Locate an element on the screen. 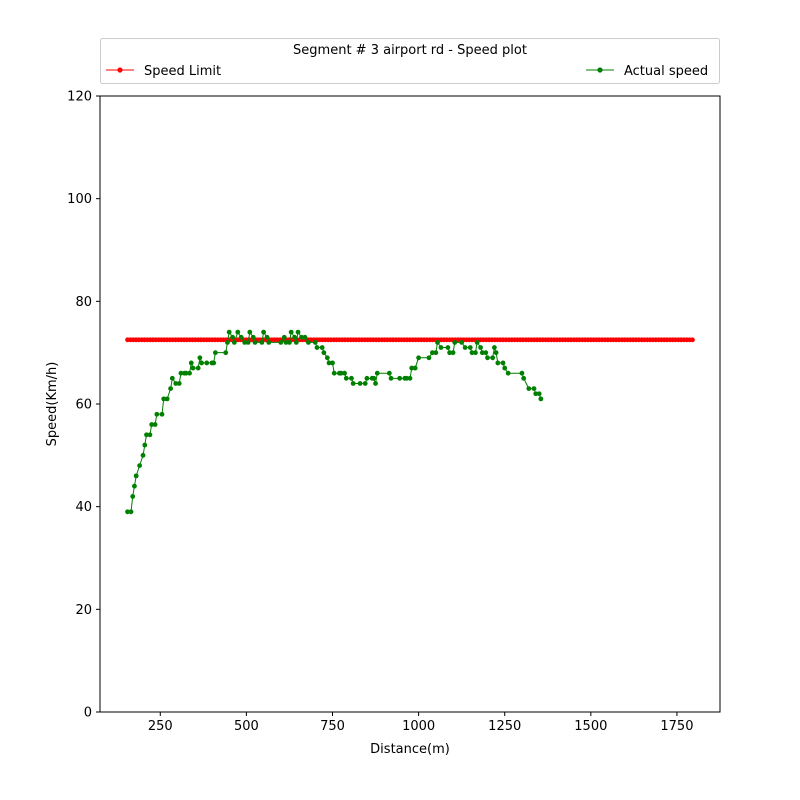 This screenshot has width=800, height=800. point-speed-limit is located at coordinates (692, 340).